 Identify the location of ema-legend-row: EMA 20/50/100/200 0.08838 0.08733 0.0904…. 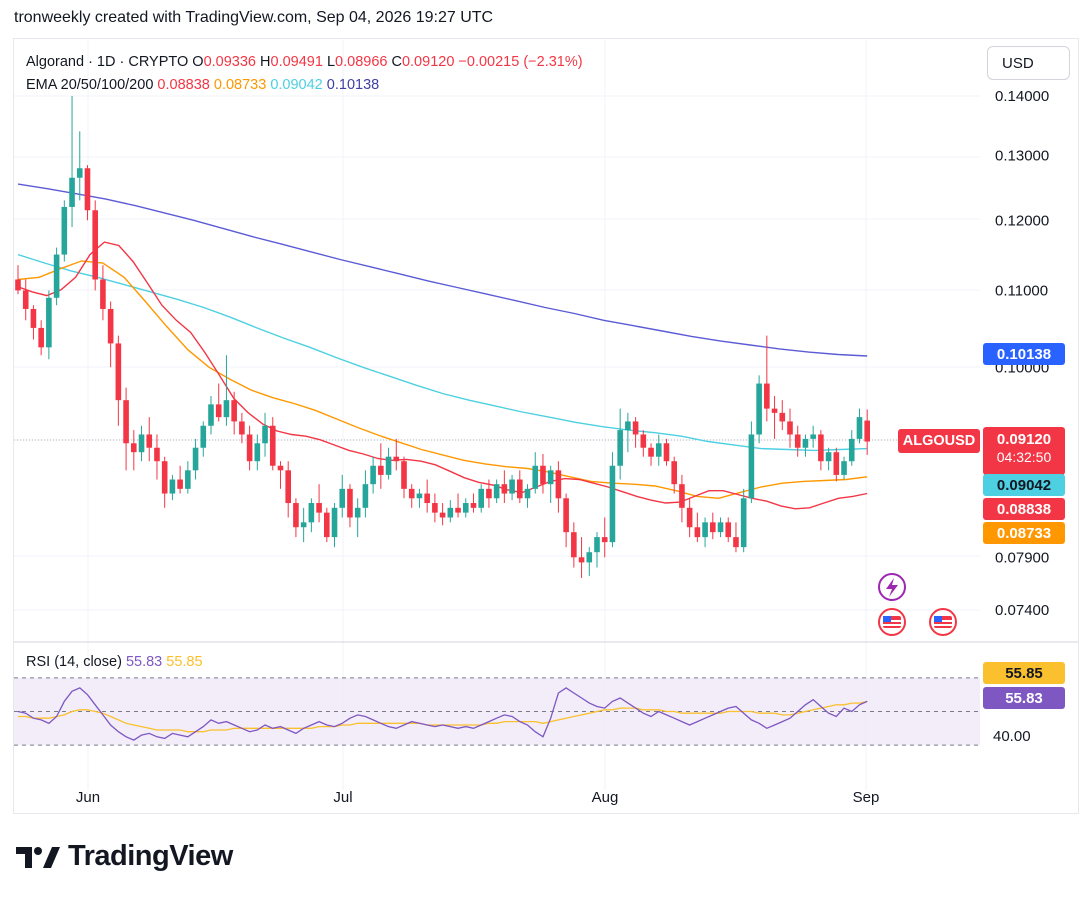
(304, 85).